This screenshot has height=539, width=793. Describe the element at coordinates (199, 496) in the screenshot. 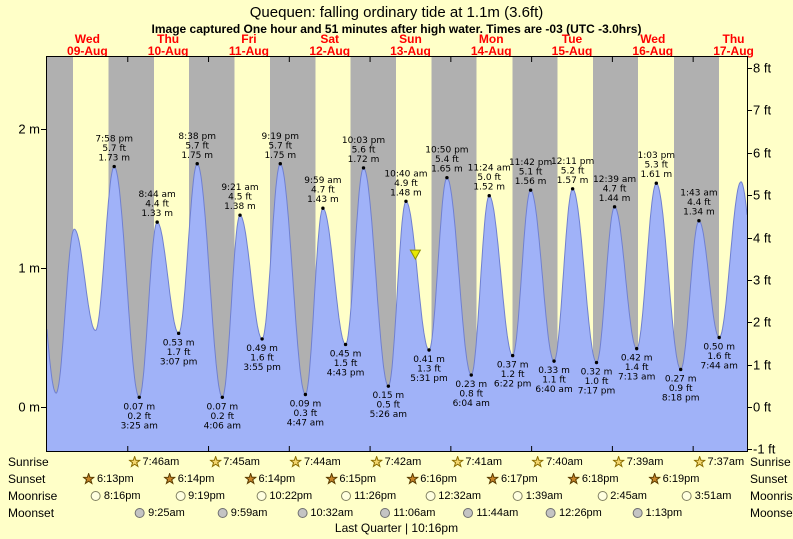

I see `moonrise-entry: 9:19pm` at that location.